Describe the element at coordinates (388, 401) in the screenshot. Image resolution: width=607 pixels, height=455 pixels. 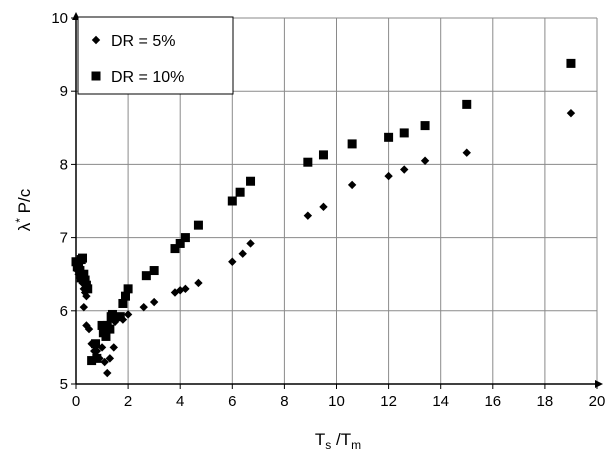
I see `x-tick-label: 12` at that location.